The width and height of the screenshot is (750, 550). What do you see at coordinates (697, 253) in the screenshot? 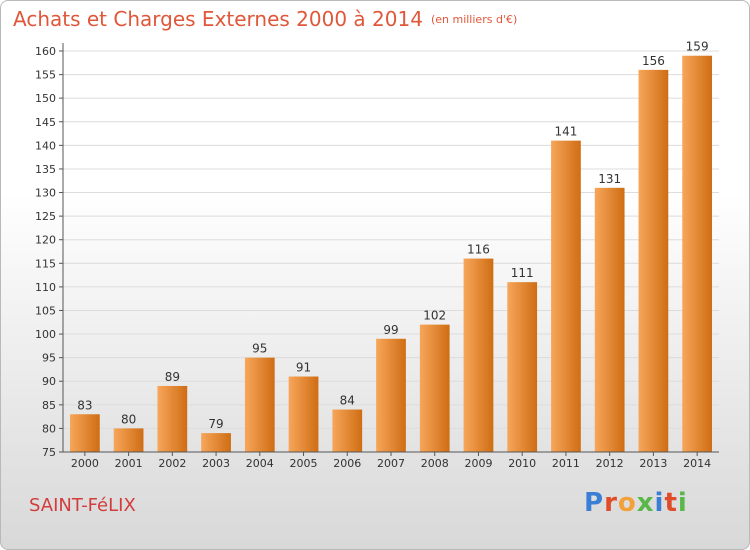
I see `bar-2014` at bounding box center [697, 253].